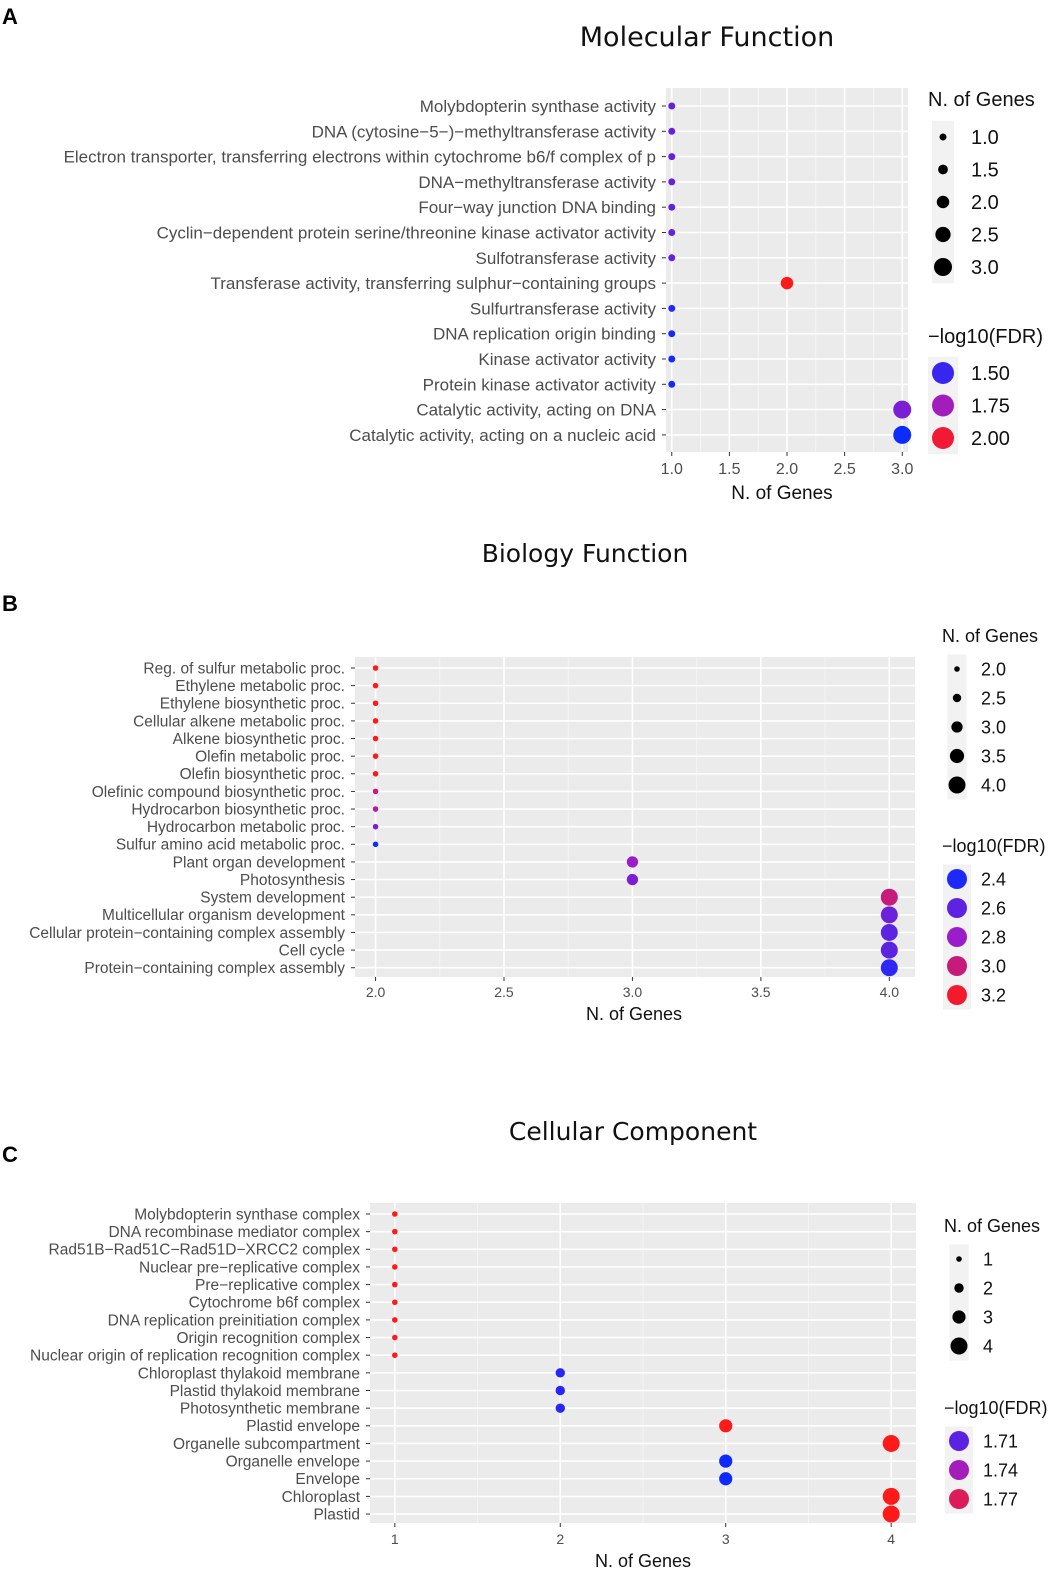 This screenshot has width=1063, height=1572. I want to click on mf-x-axis-title: N. of Genes, so click(781, 493).